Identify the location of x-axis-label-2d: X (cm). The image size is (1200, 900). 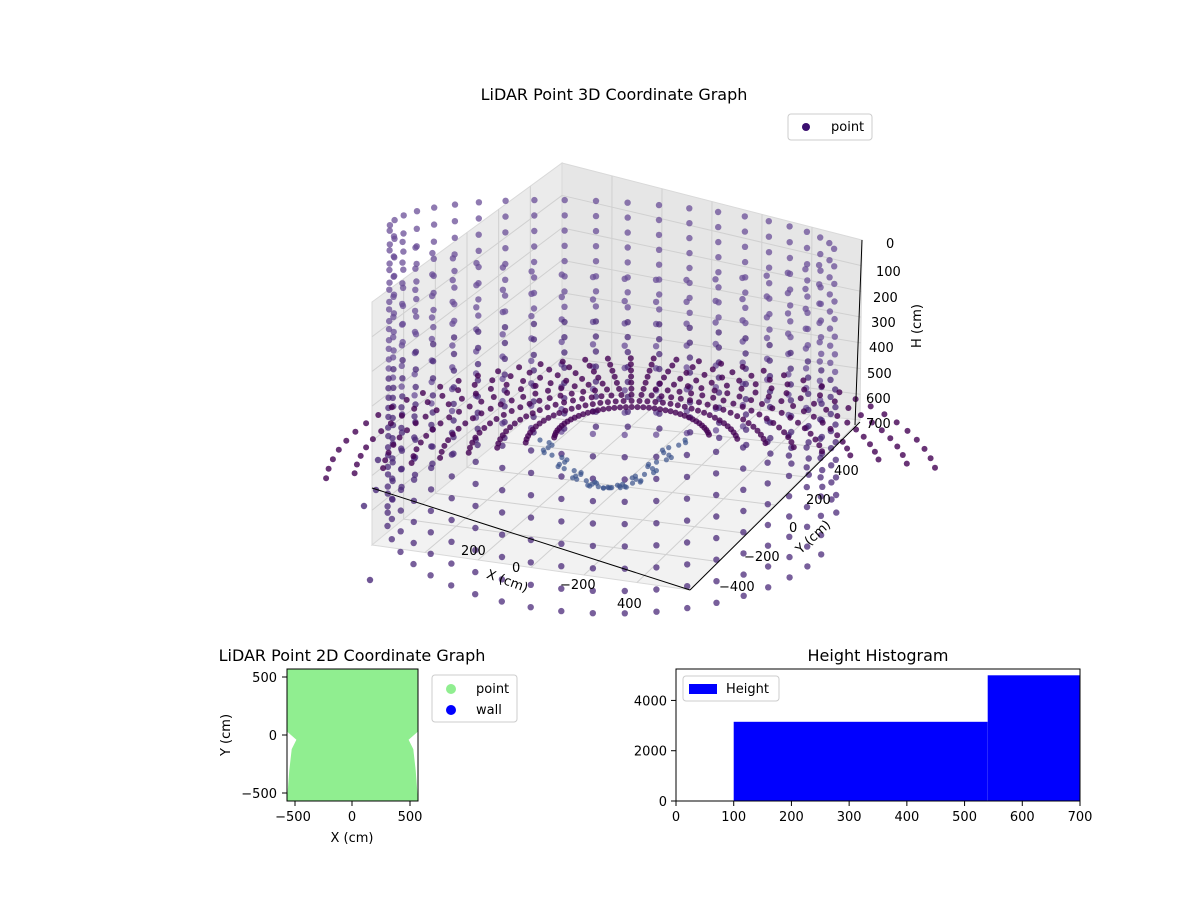
(352, 838).